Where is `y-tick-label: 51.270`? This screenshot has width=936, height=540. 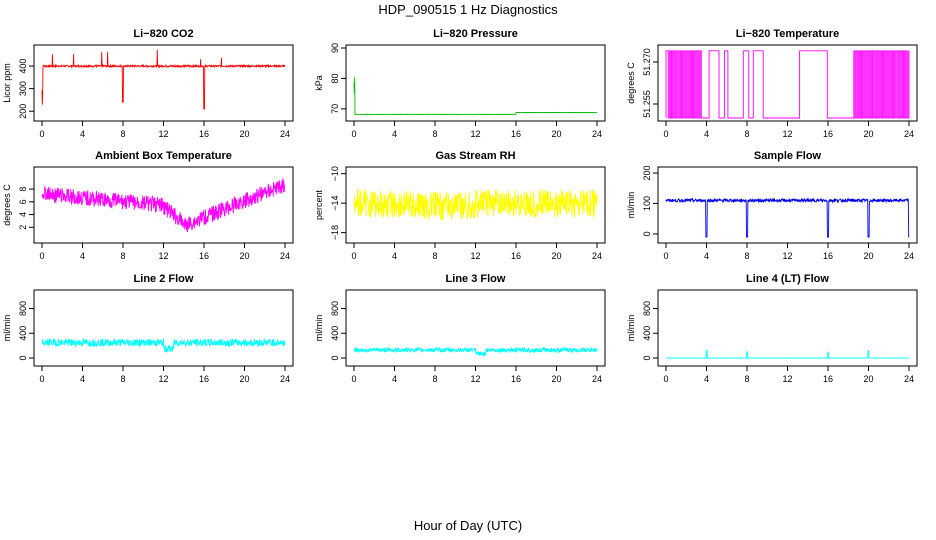
y-tick-label: 51.270 is located at coordinates (647, 62).